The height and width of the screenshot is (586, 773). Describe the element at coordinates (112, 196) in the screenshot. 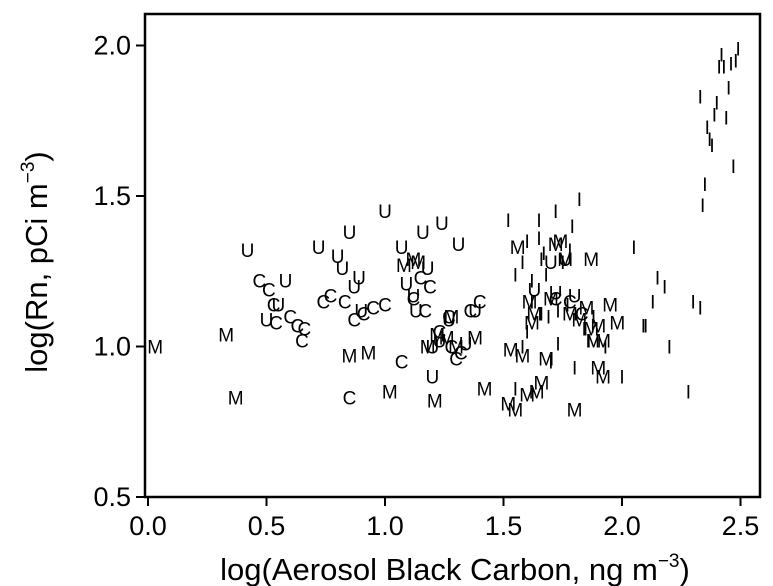

I see `y-tick-label: 1.5` at that location.